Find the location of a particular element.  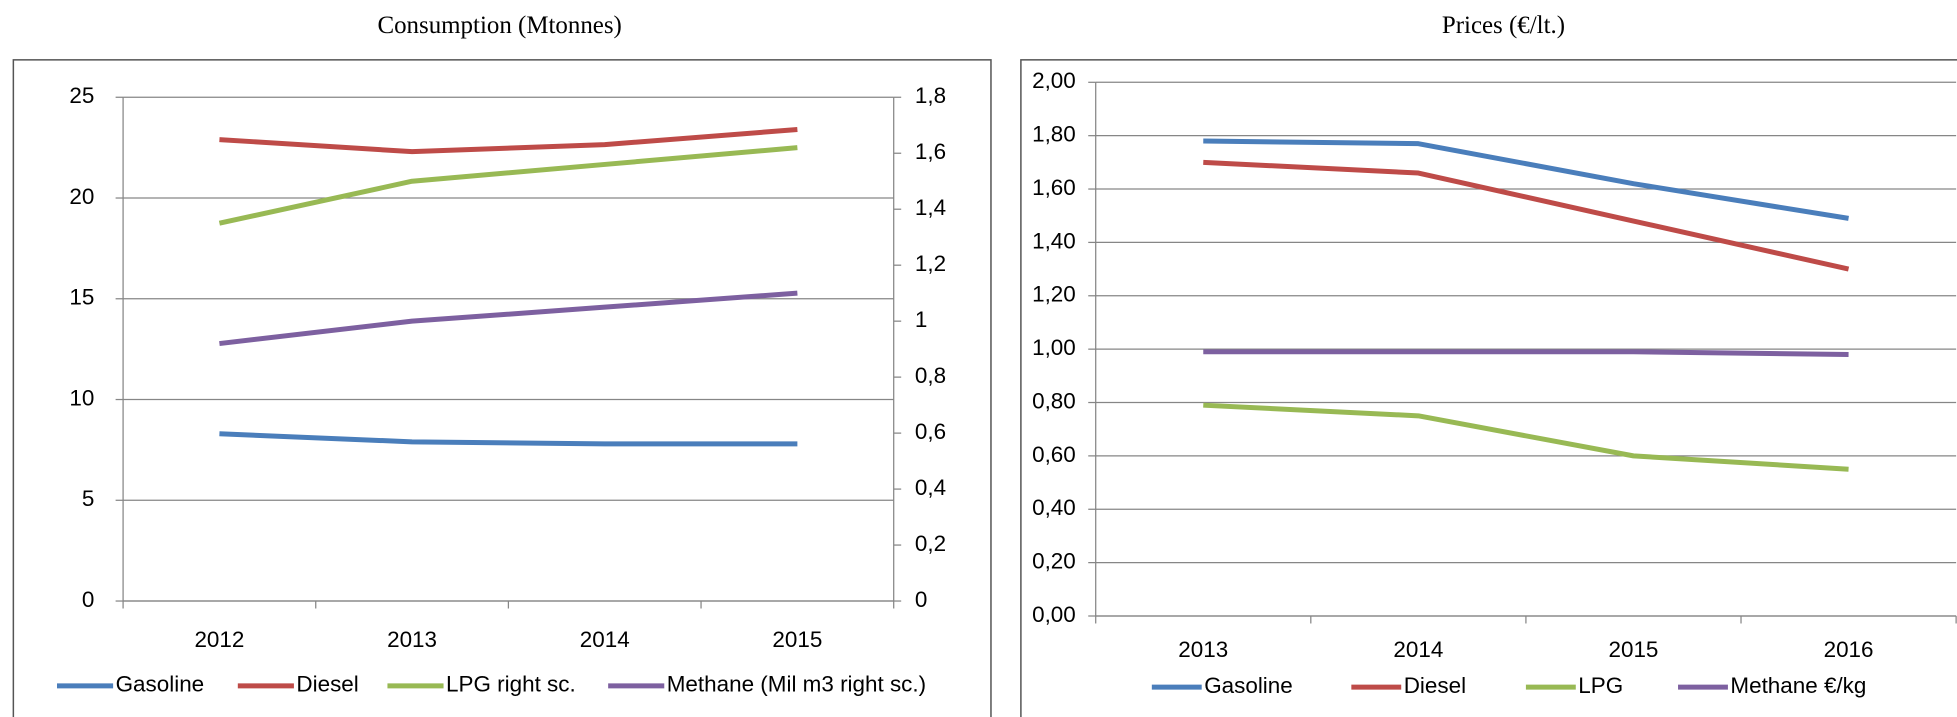

y-tick-label: 2,00 is located at coordinates (1054, 80).